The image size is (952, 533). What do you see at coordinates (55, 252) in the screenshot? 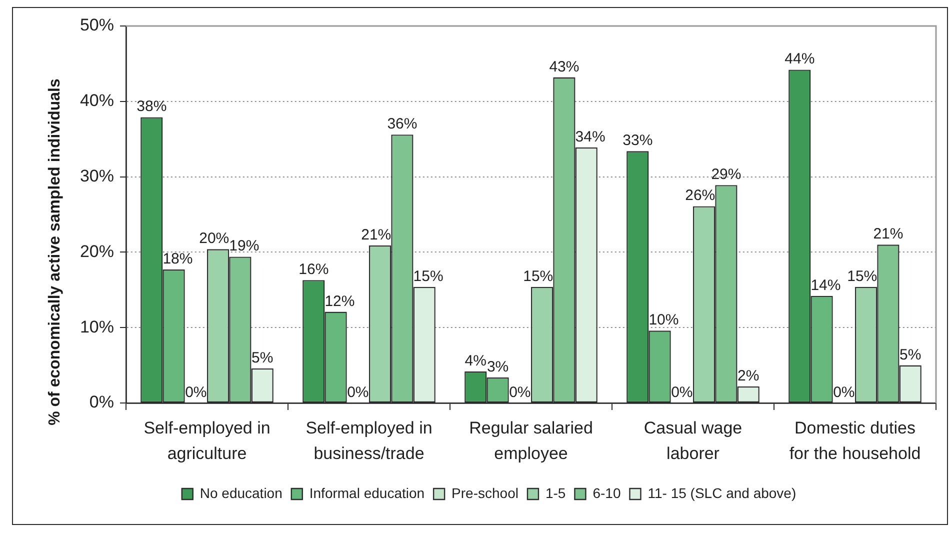
I see `y-axis-title: % of economically active sampled individuals` at bounding box center [55, 252].